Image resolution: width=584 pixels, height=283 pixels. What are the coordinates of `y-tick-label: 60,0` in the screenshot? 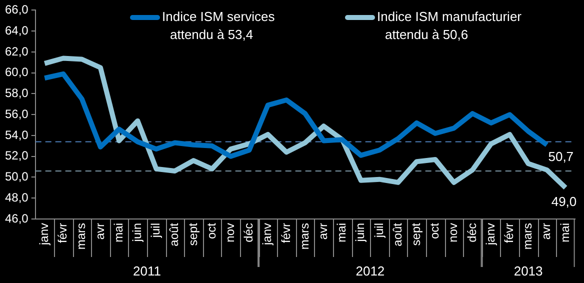 It's located at (16, 72).